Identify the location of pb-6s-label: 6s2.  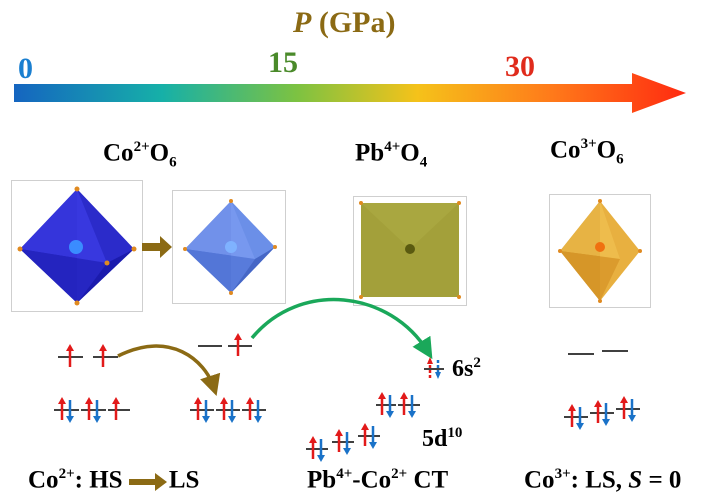
(466, 368).